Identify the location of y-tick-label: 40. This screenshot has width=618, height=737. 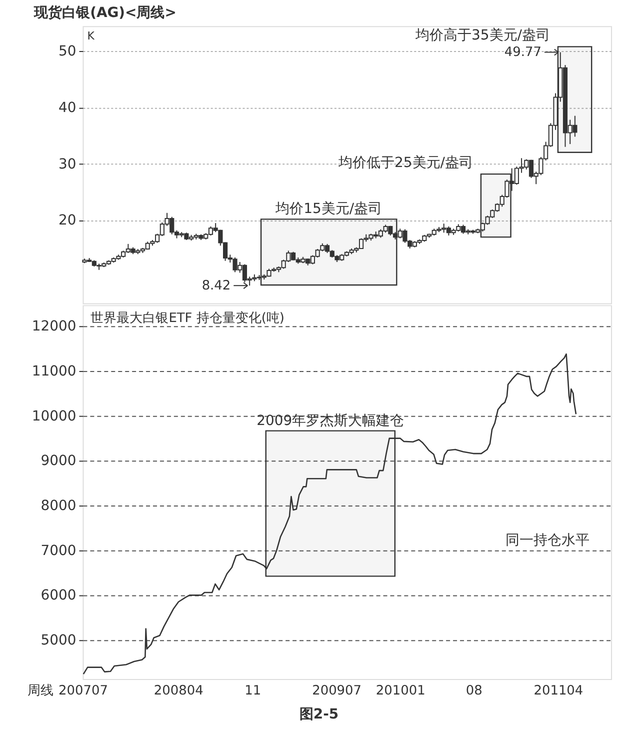
(67, 108).